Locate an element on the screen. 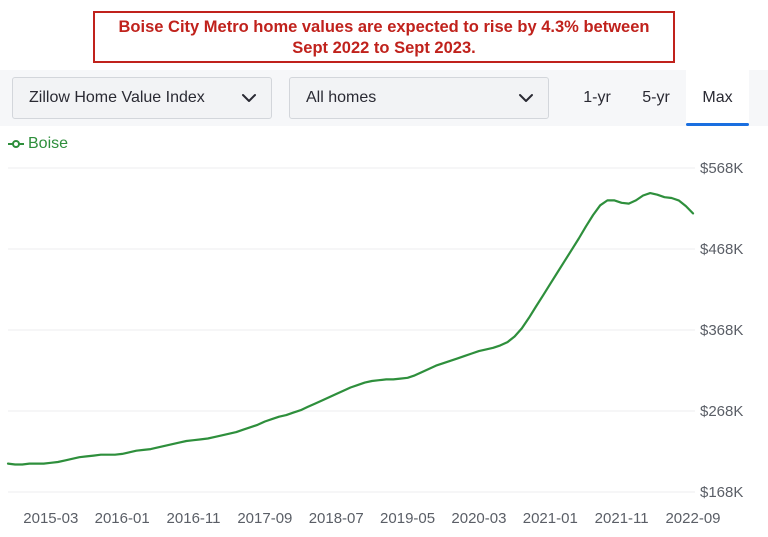  legend-item-boise: Boise is located at coordinates (38, 144).